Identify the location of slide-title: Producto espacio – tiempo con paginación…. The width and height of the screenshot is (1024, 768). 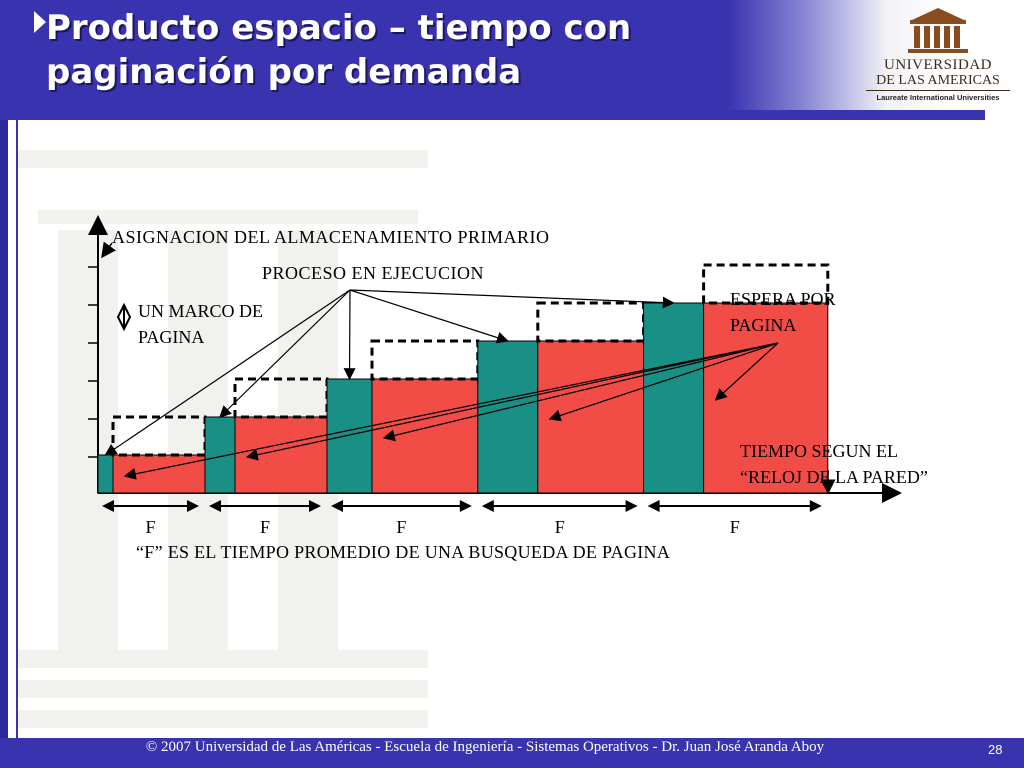
(339, 50).